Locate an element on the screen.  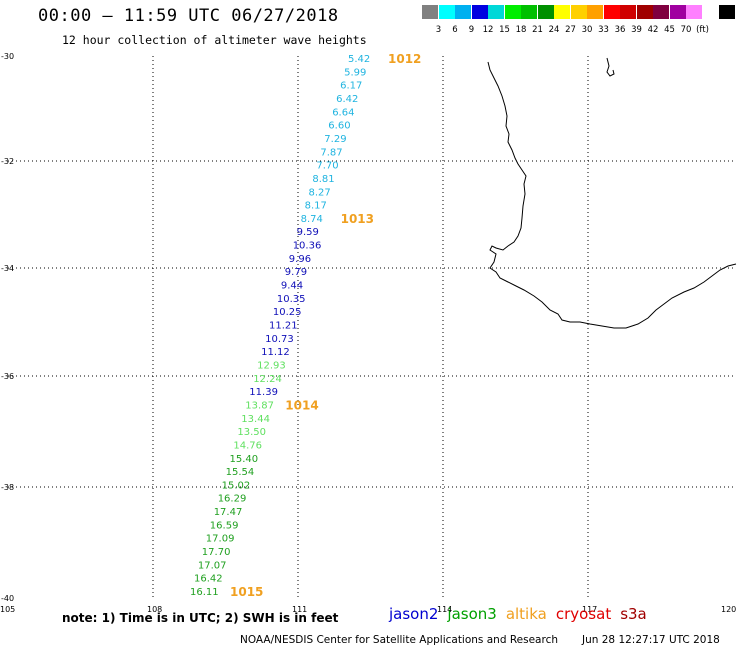
wave-height-value: 11.39 is located at coordinates (263, 392).